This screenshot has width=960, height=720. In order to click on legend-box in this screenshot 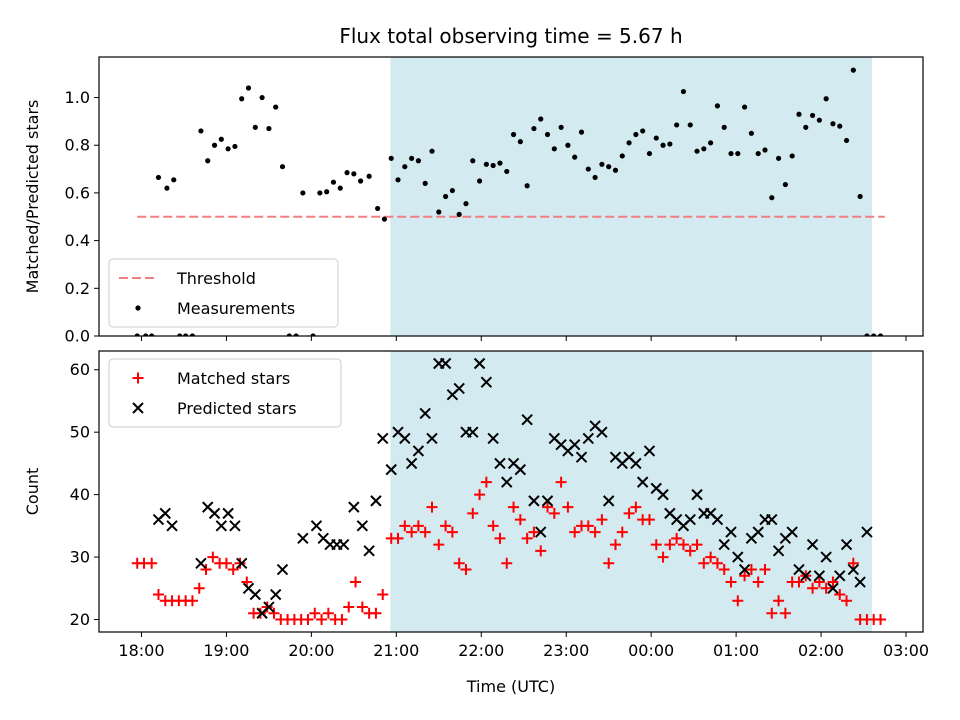, I will do `click(225, 393)`.